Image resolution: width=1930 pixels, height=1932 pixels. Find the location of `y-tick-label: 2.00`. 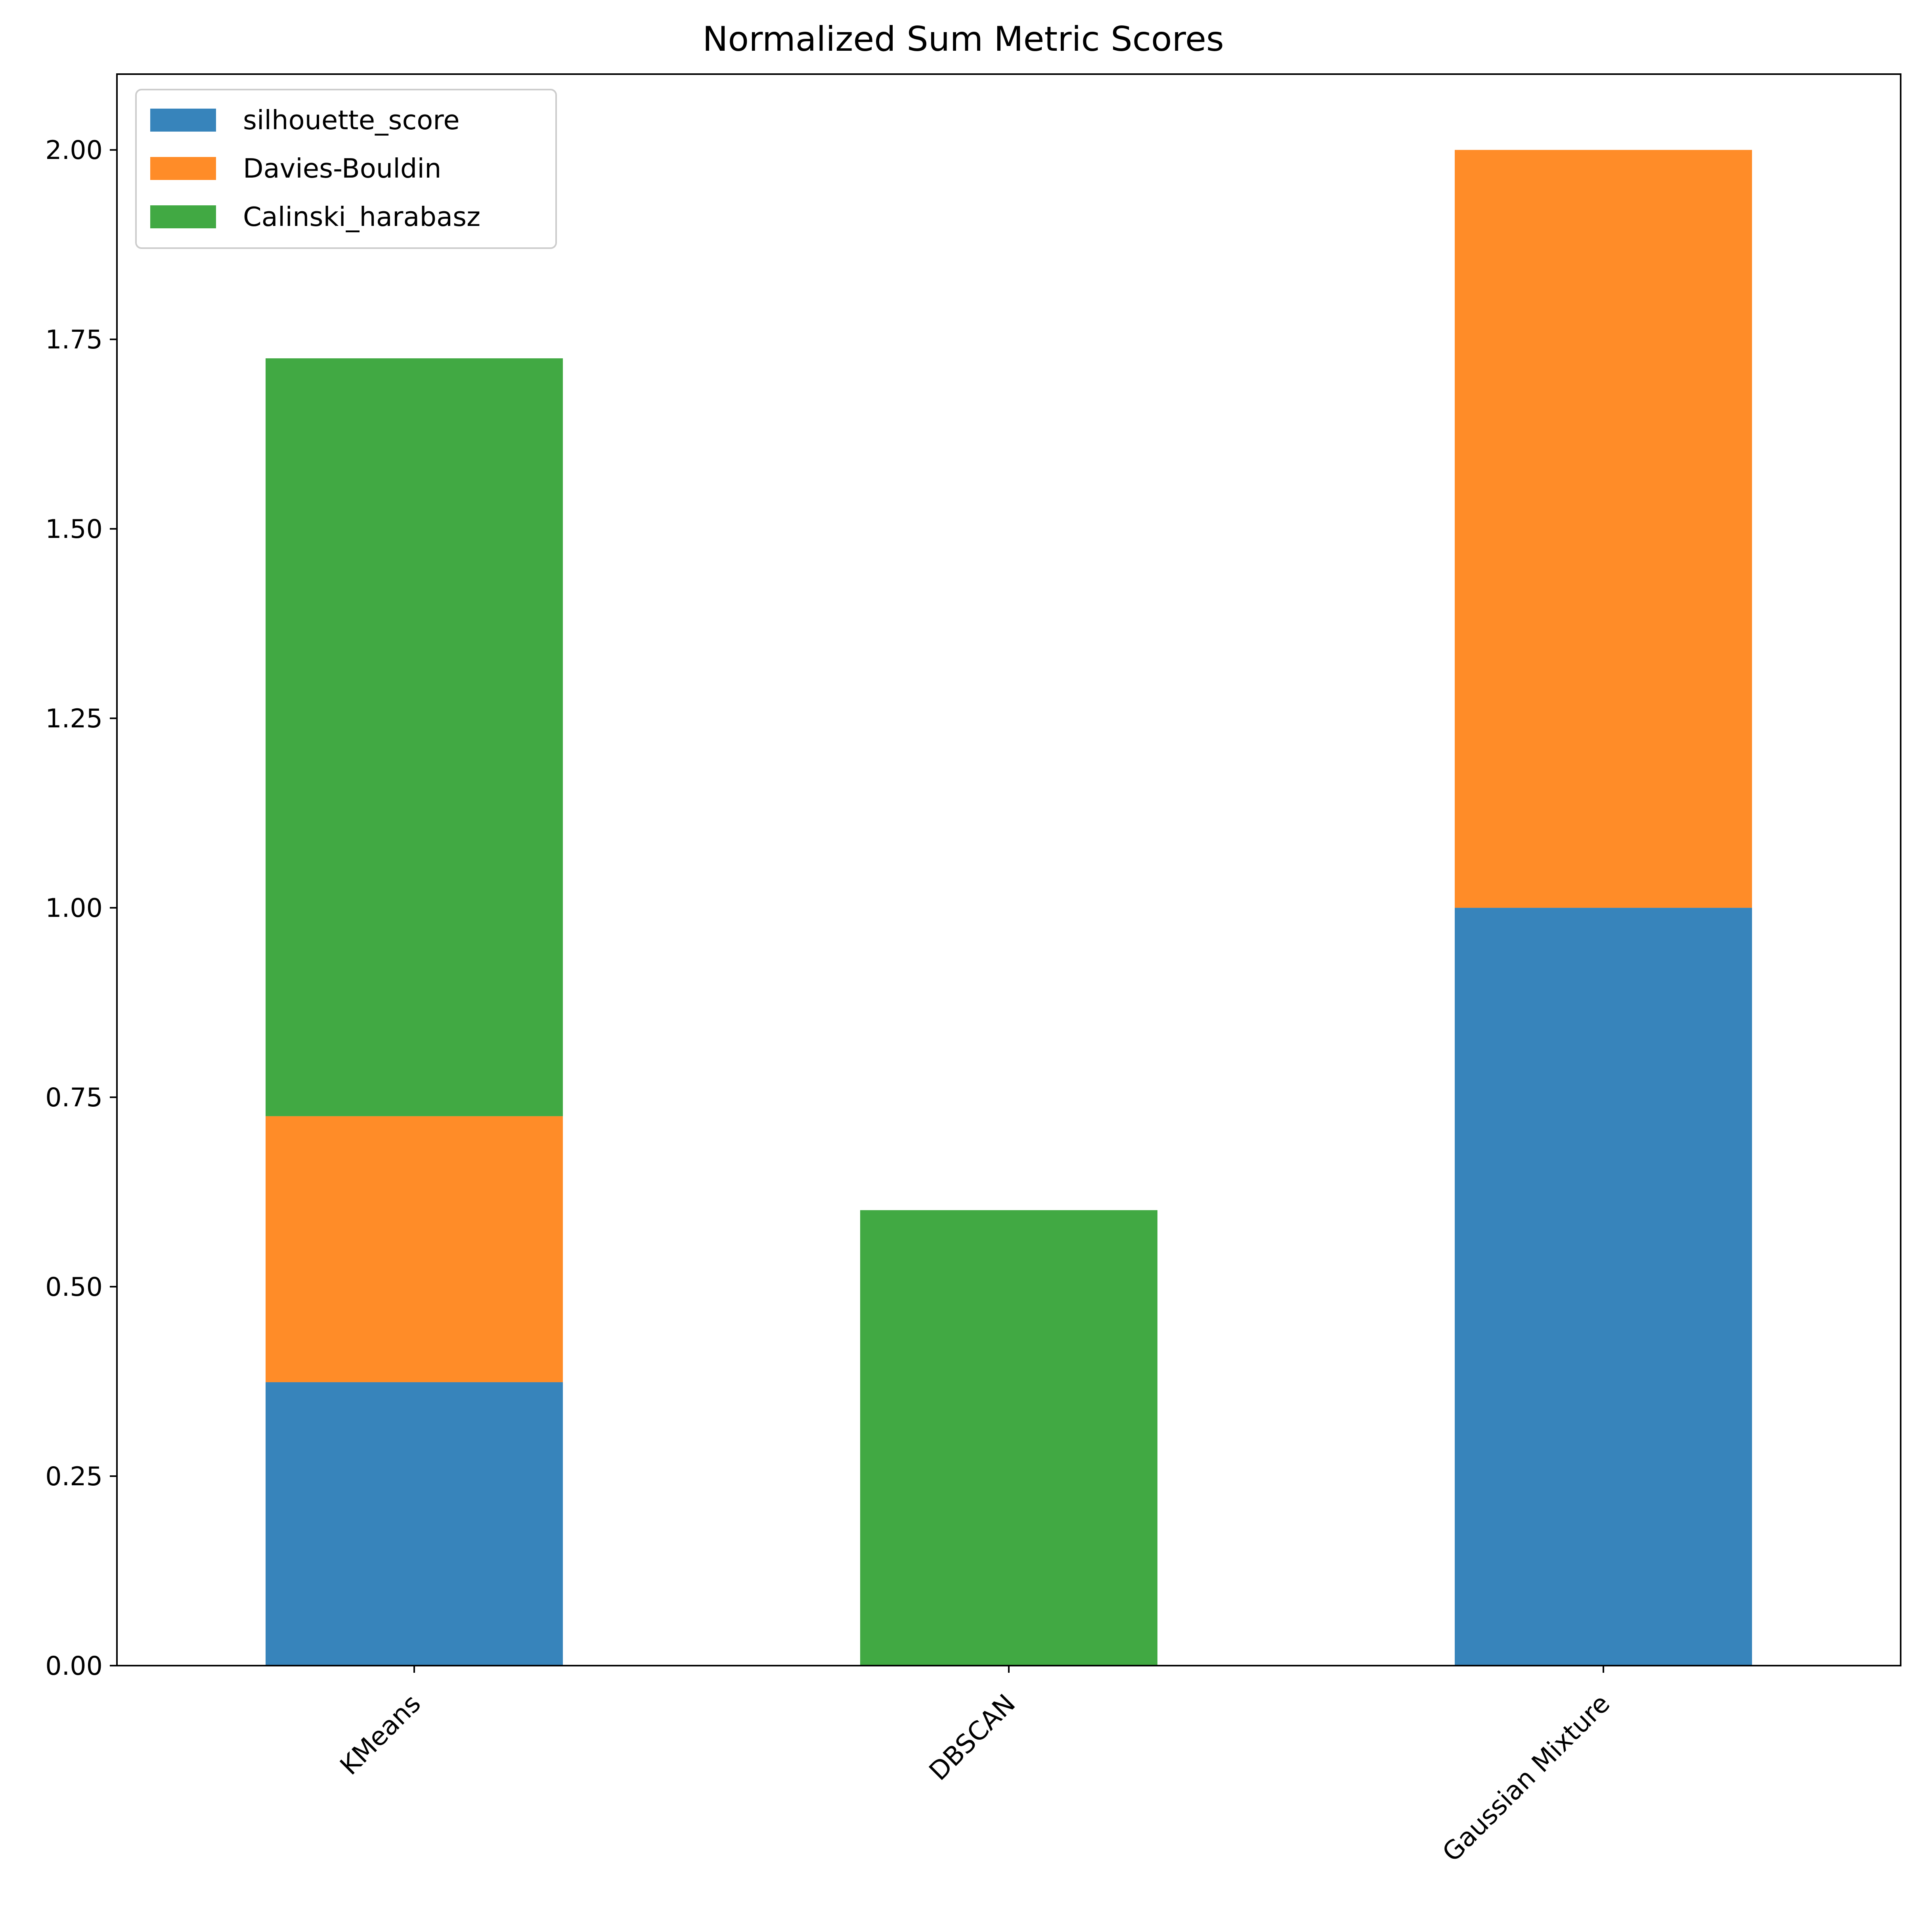

y-tick-label: 2.00 is located at coordinates (74, 150).